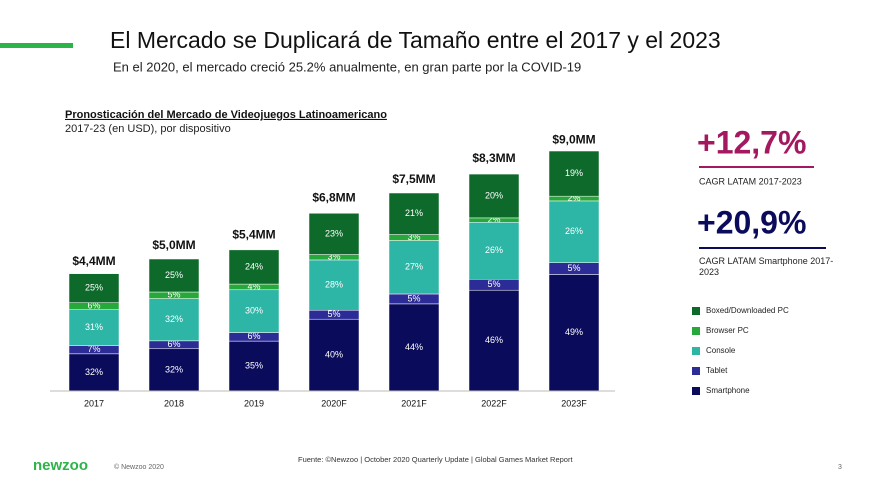 The height and width of the screenshot is (495, 880). I want to click on segment-label: 23%, so click(334, 233).